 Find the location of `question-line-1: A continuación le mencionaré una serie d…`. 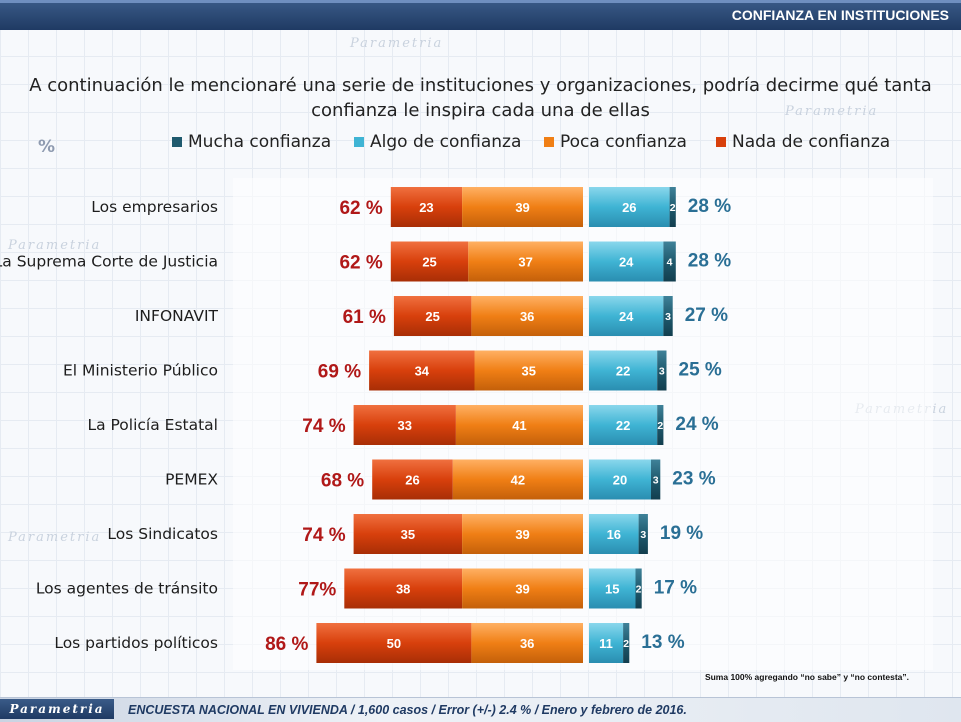

question-line-1: A continuación le mencionaré una serie d… is located at coordinates (480, 85).